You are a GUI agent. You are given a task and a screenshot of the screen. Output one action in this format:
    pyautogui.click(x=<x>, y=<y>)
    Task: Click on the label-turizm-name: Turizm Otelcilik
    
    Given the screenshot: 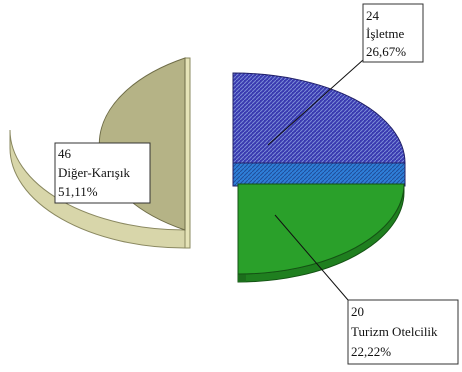 What is the action you would take?
    pyautogui.click(x=394, y=331)
    